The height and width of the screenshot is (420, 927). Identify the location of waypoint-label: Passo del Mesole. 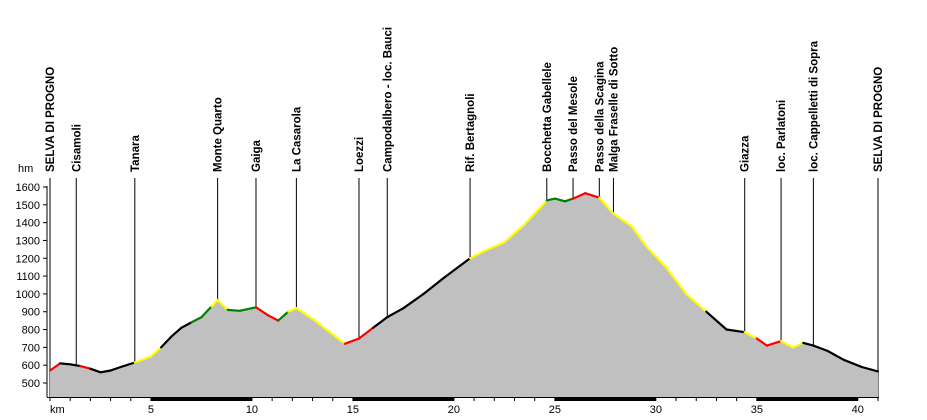
(574, 124).